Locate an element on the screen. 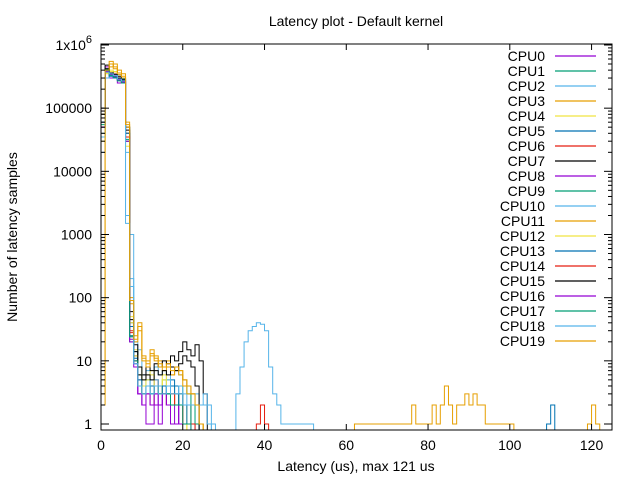 The height and width of the screenshot is (480, 640). legend-label: CPU16 is located at coordinates (522, 296).